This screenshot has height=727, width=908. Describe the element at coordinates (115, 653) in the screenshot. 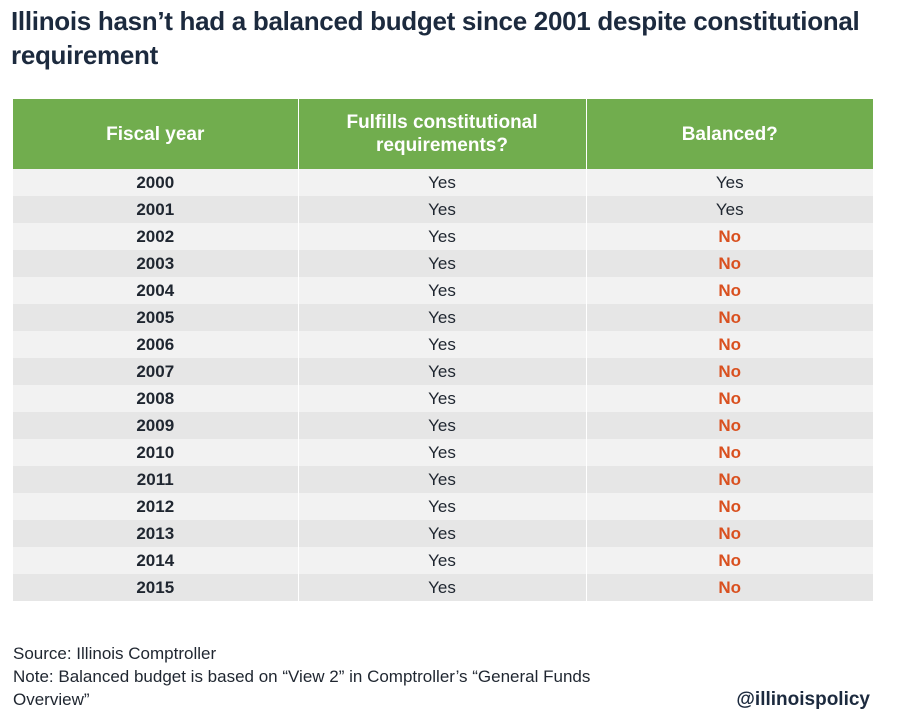

I see `source-note: Source: Illinois Comptroller` at that location.